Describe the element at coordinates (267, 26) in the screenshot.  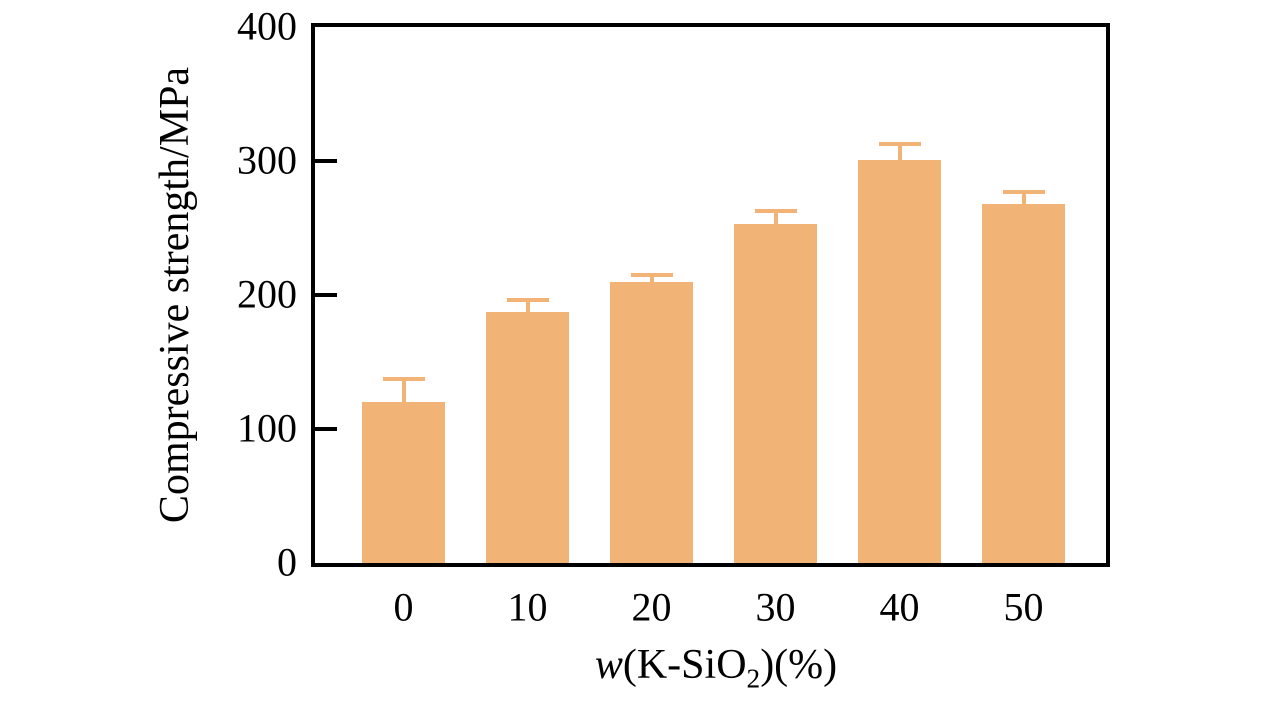
I see `y-tick-label: 400` at that location.